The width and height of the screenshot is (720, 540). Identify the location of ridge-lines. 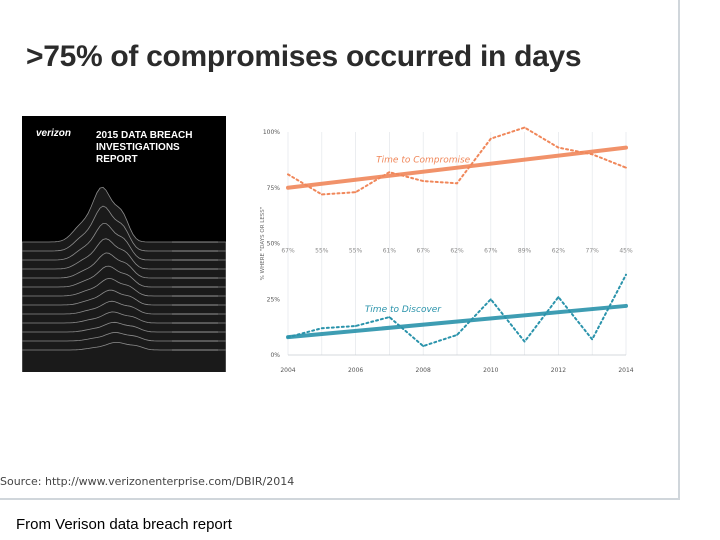
(124, 279).